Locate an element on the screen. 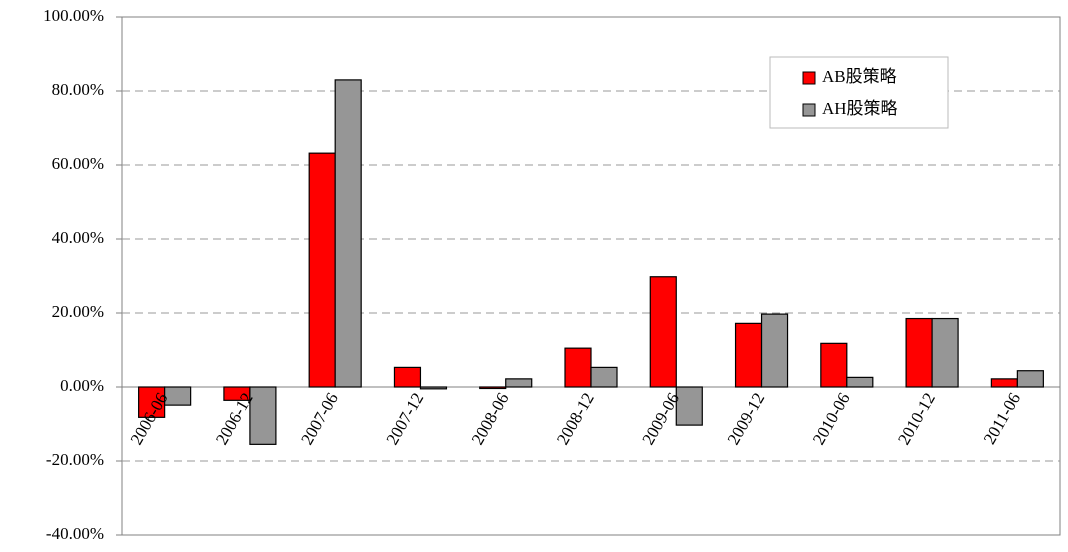 The width and height of the screenshot is (1068, 552). y-tick-label: 40.00% is located at coordinates (78, 237).